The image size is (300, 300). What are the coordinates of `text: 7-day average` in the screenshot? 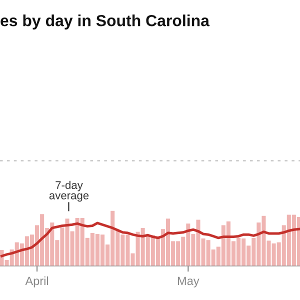 It's located at (69, 191).